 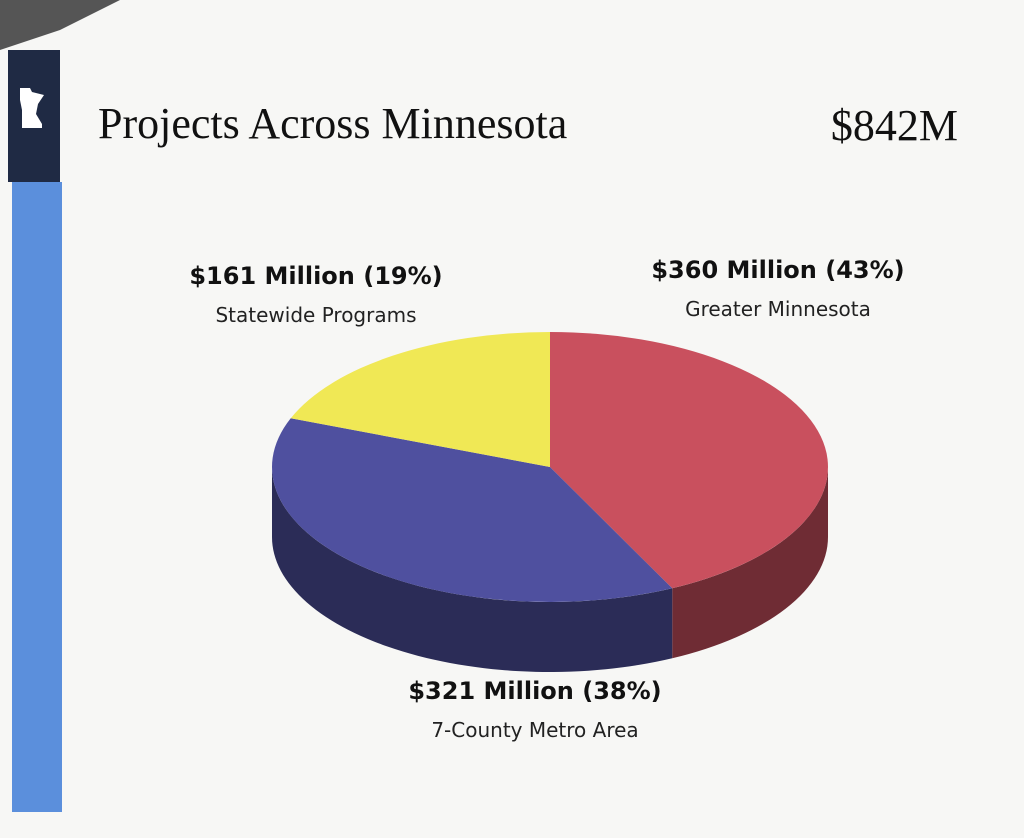 I want to click on state-icon, so click(x=32, y=108).